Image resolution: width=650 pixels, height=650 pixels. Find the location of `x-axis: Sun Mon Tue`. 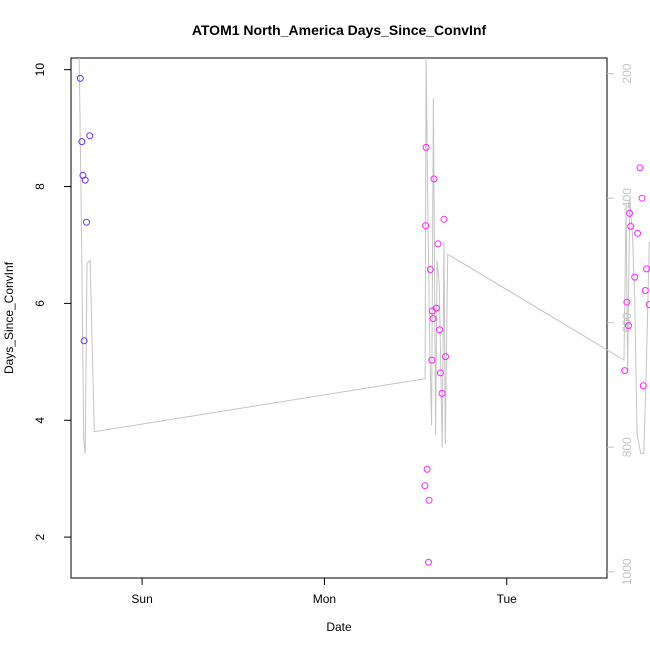

x-axis: Sun Mon Tue is located at coordinates (324, 592).